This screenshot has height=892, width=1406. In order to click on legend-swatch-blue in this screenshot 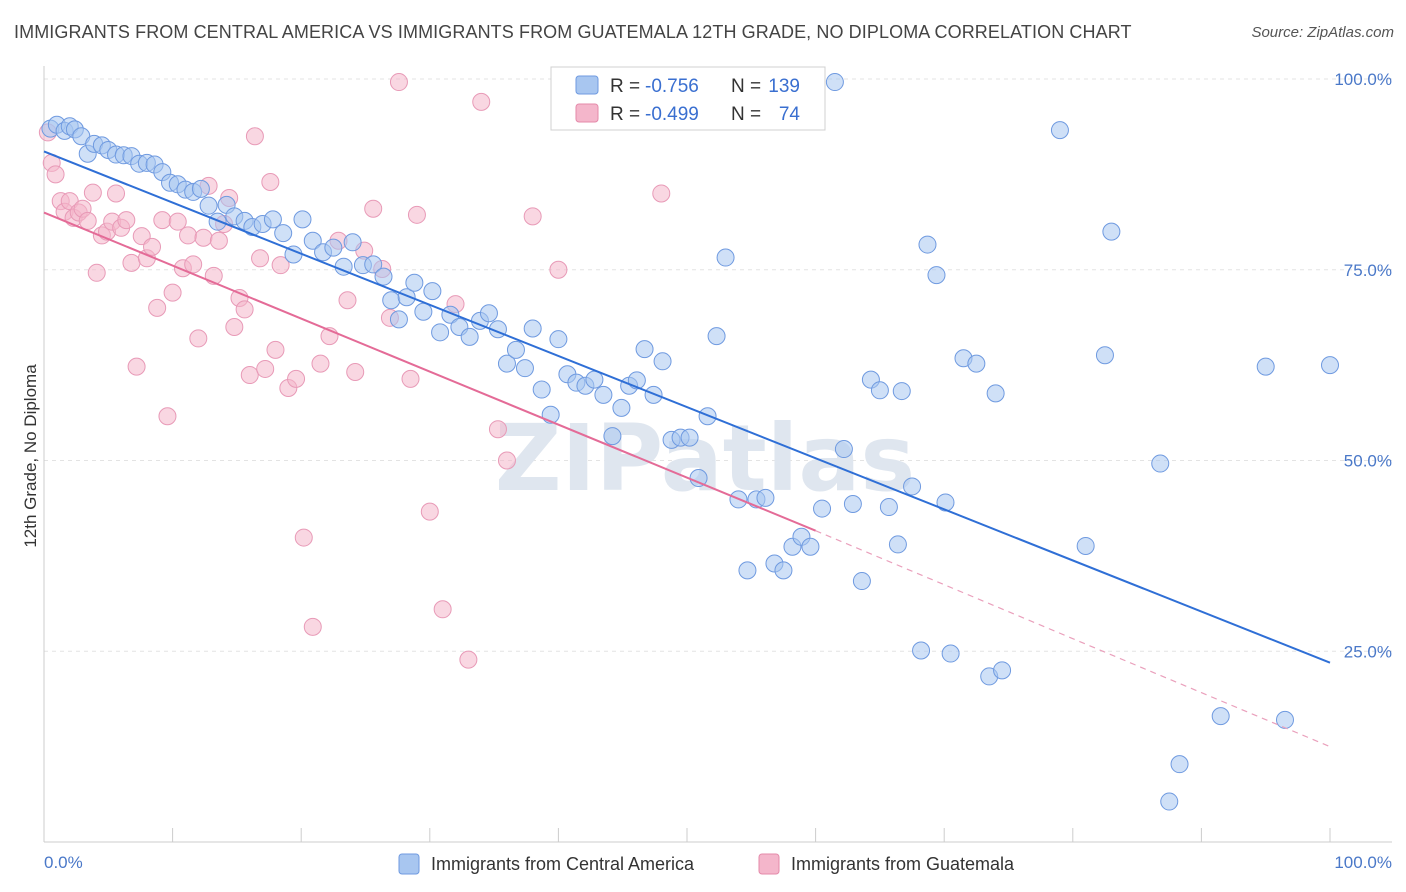, I will do `click(587, 85)`.